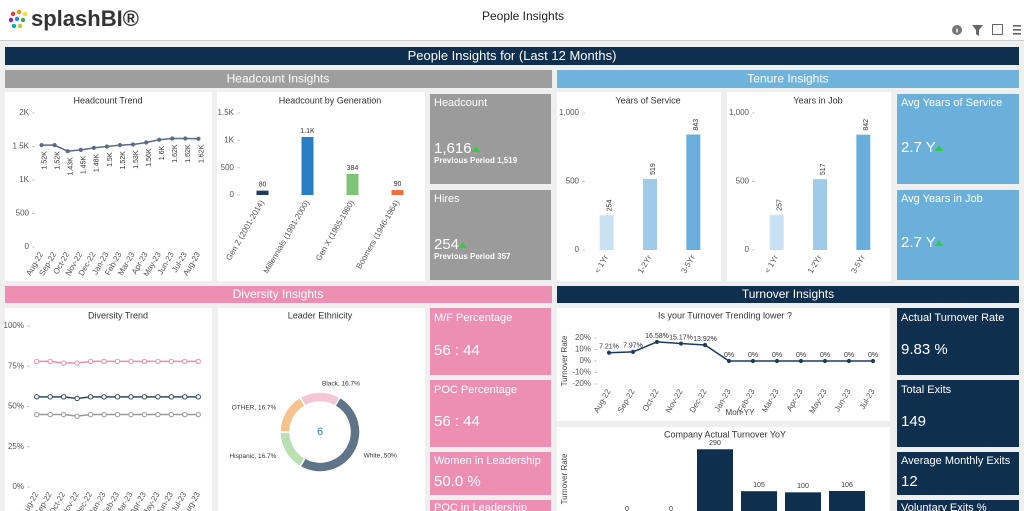 This screenshot has height=511, width=1024. Describe the element at coordinates (788, 294) in the screenshot. I see `section-title: Turnover Insights` at that location.